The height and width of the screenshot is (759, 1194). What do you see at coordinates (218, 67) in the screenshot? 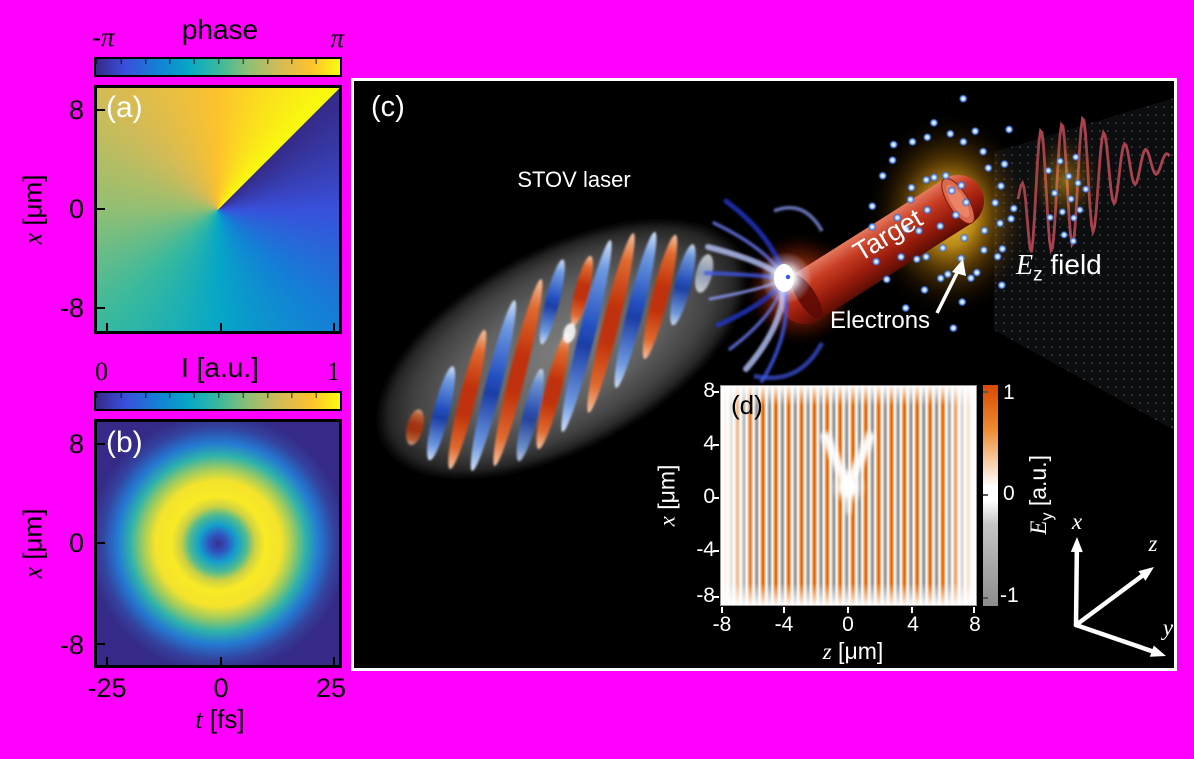
I see `phase-colorbar` at bounding box center [218, 67].